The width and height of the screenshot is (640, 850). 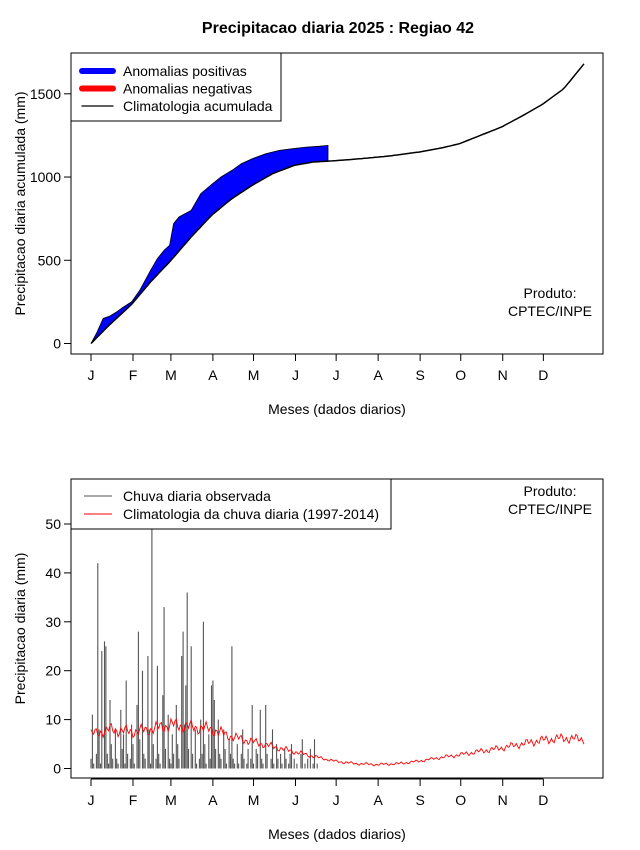 What do you see at coordinates (53, 524) in the screenshot?
I see `y-tick-label: 50` at bounding box center [53, 524].